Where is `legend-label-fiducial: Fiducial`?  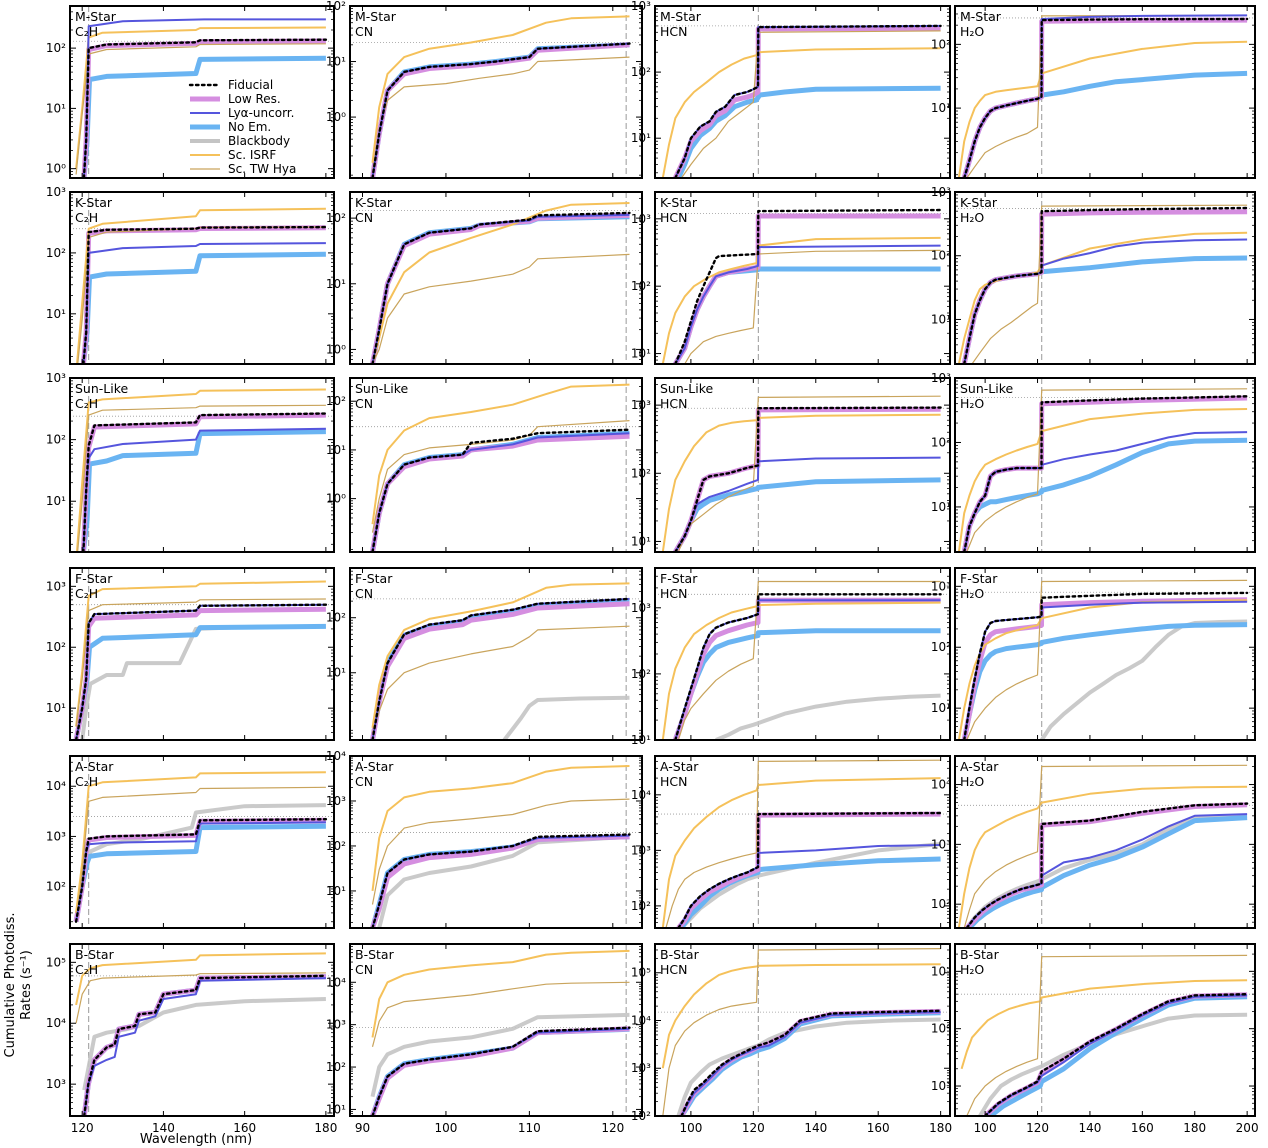 legend-label-fiducial: Fiducial is located at coordinates (250, 85).